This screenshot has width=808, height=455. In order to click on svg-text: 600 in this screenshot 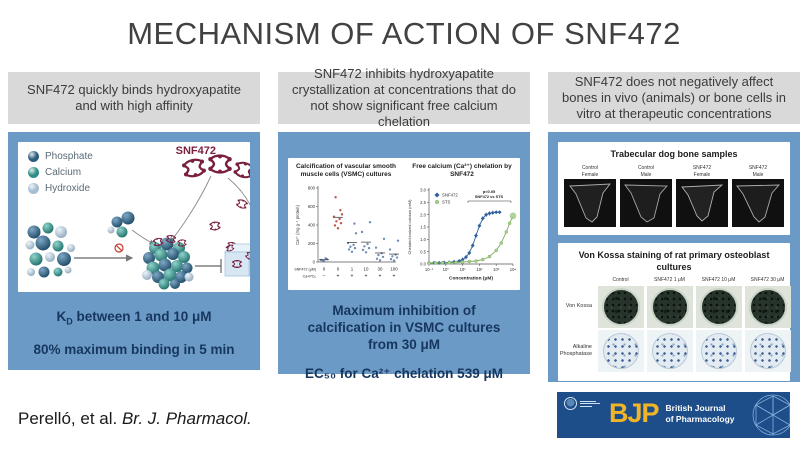, I will do `click(312, 206)`.